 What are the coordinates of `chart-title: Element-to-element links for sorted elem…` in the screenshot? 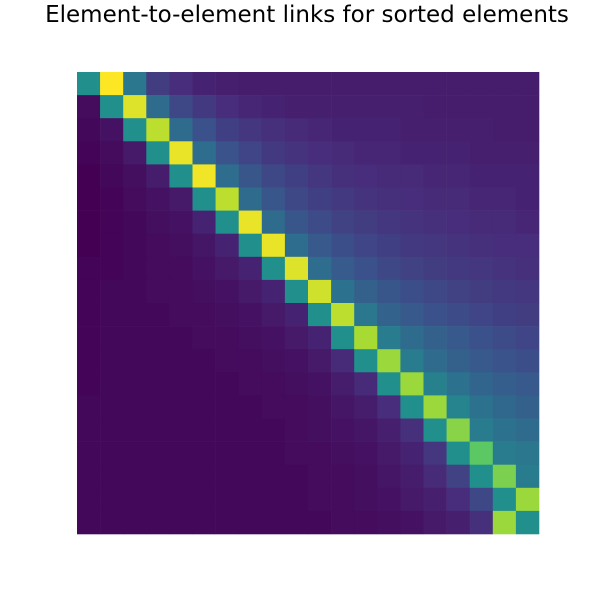 It's located at (307, 15).